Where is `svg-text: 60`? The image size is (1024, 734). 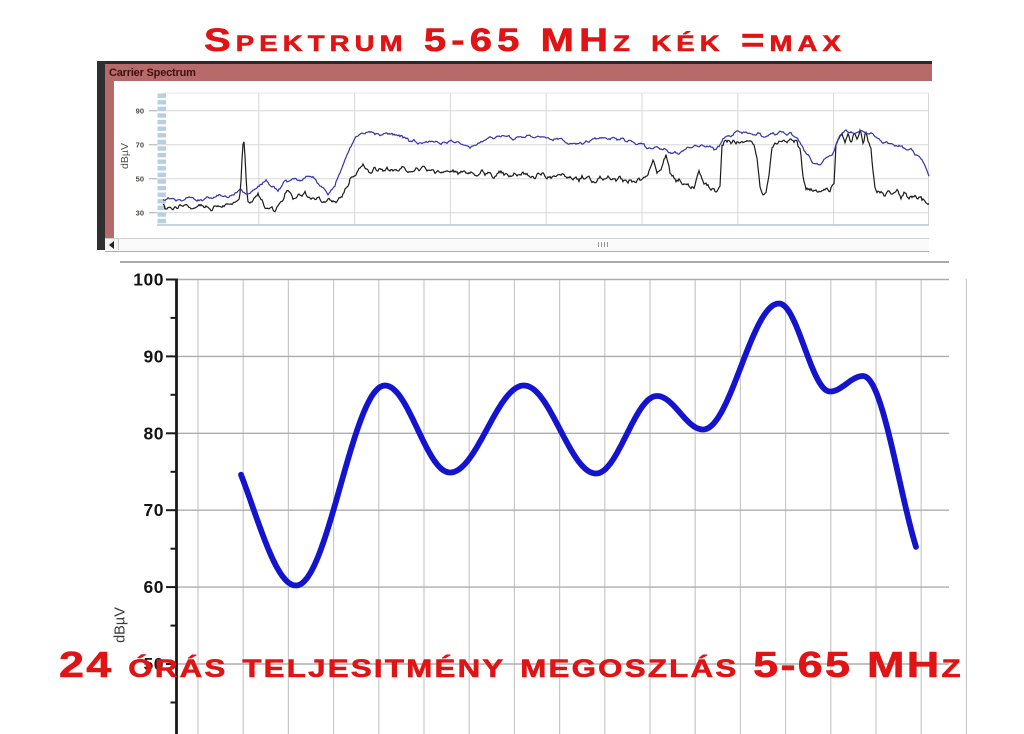
svg-text: 60 is located at coordinates (154, 587).